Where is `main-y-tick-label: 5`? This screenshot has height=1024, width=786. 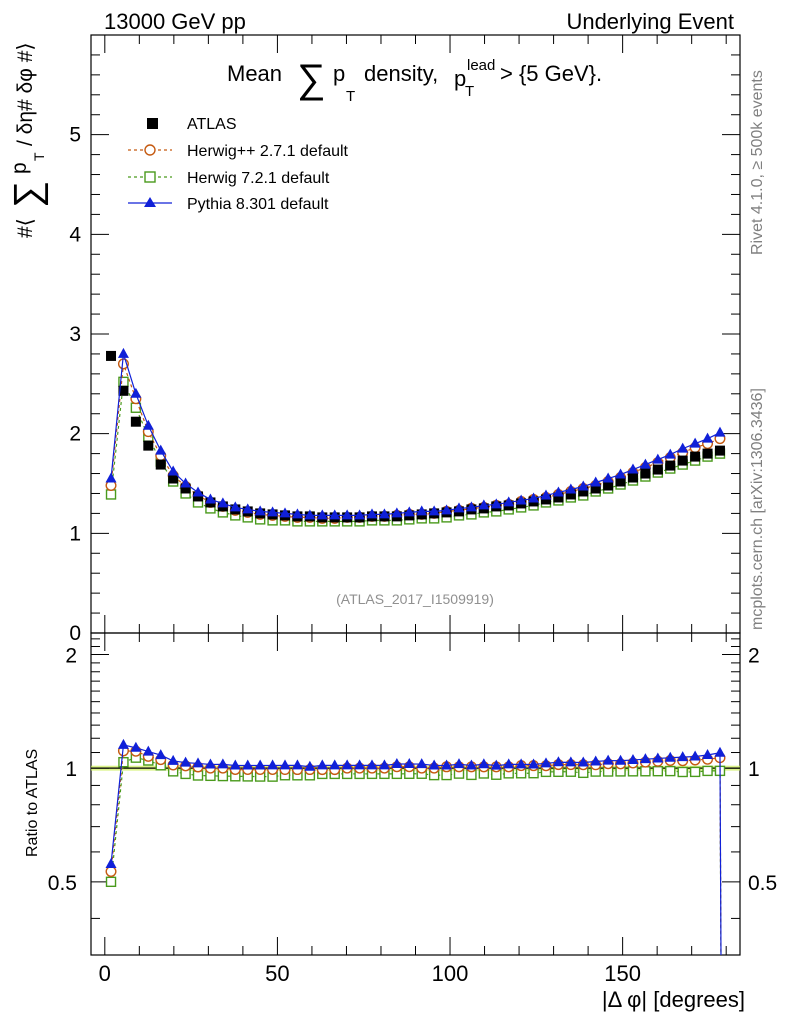
main-y-tick-label: 5 is located at coordinates (75, 135).